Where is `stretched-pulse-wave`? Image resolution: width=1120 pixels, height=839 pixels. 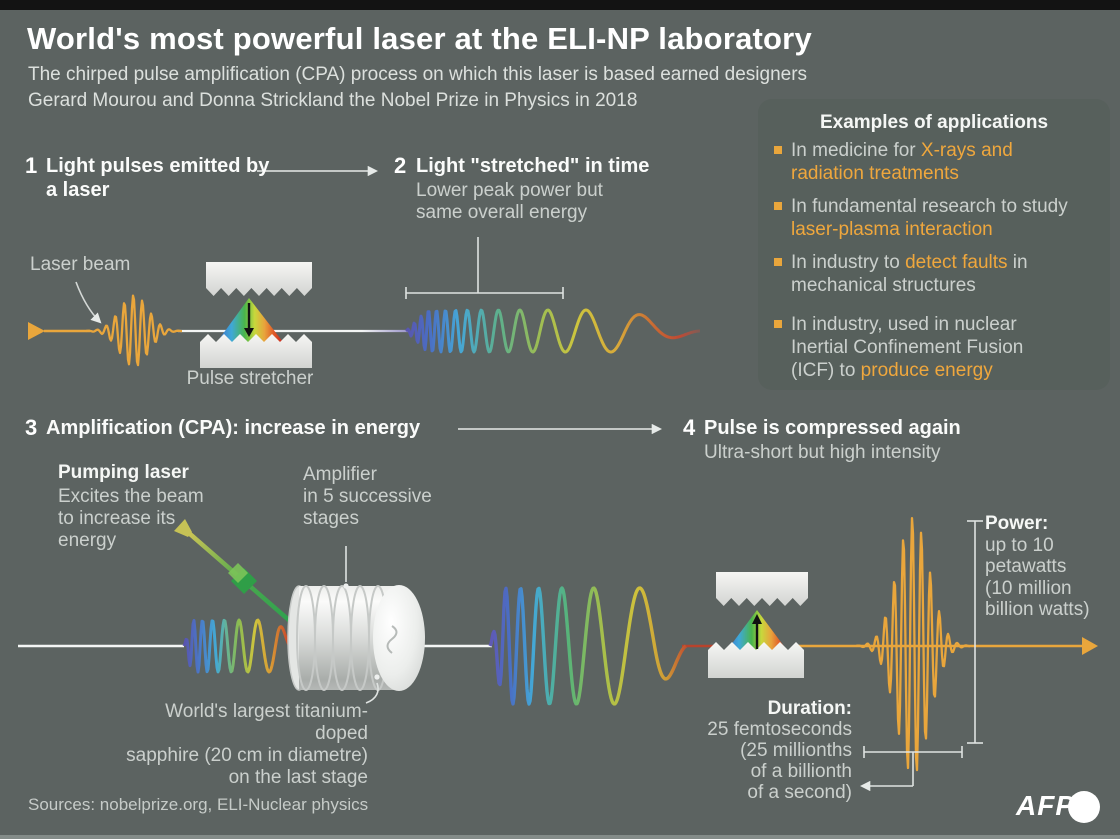
stretched-pulse-wave is located at coordinates (553, 331).